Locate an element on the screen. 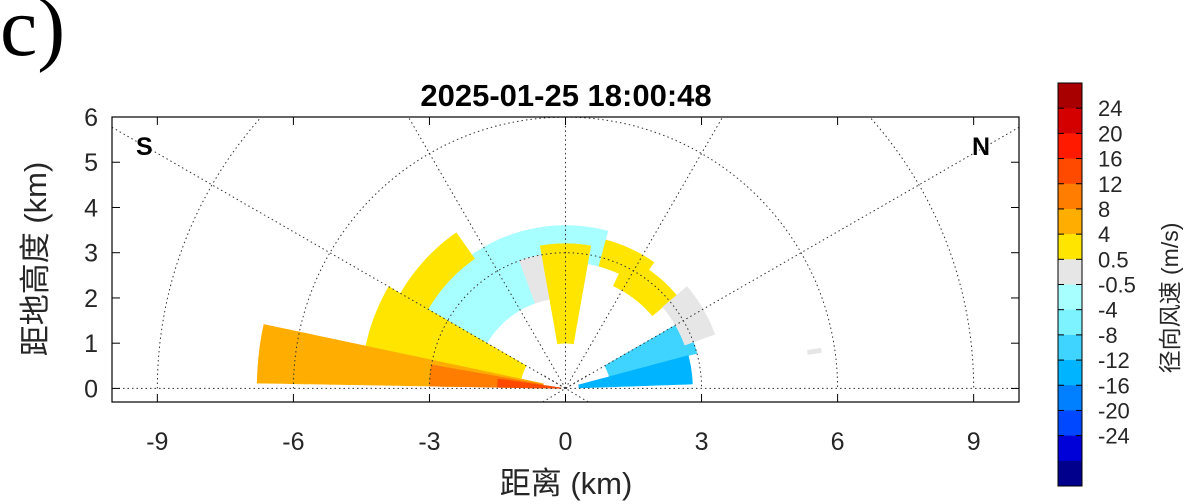 This screenshot has width=1189, height=504. y-tick-label: 1 is located at coordinates (91, 344).